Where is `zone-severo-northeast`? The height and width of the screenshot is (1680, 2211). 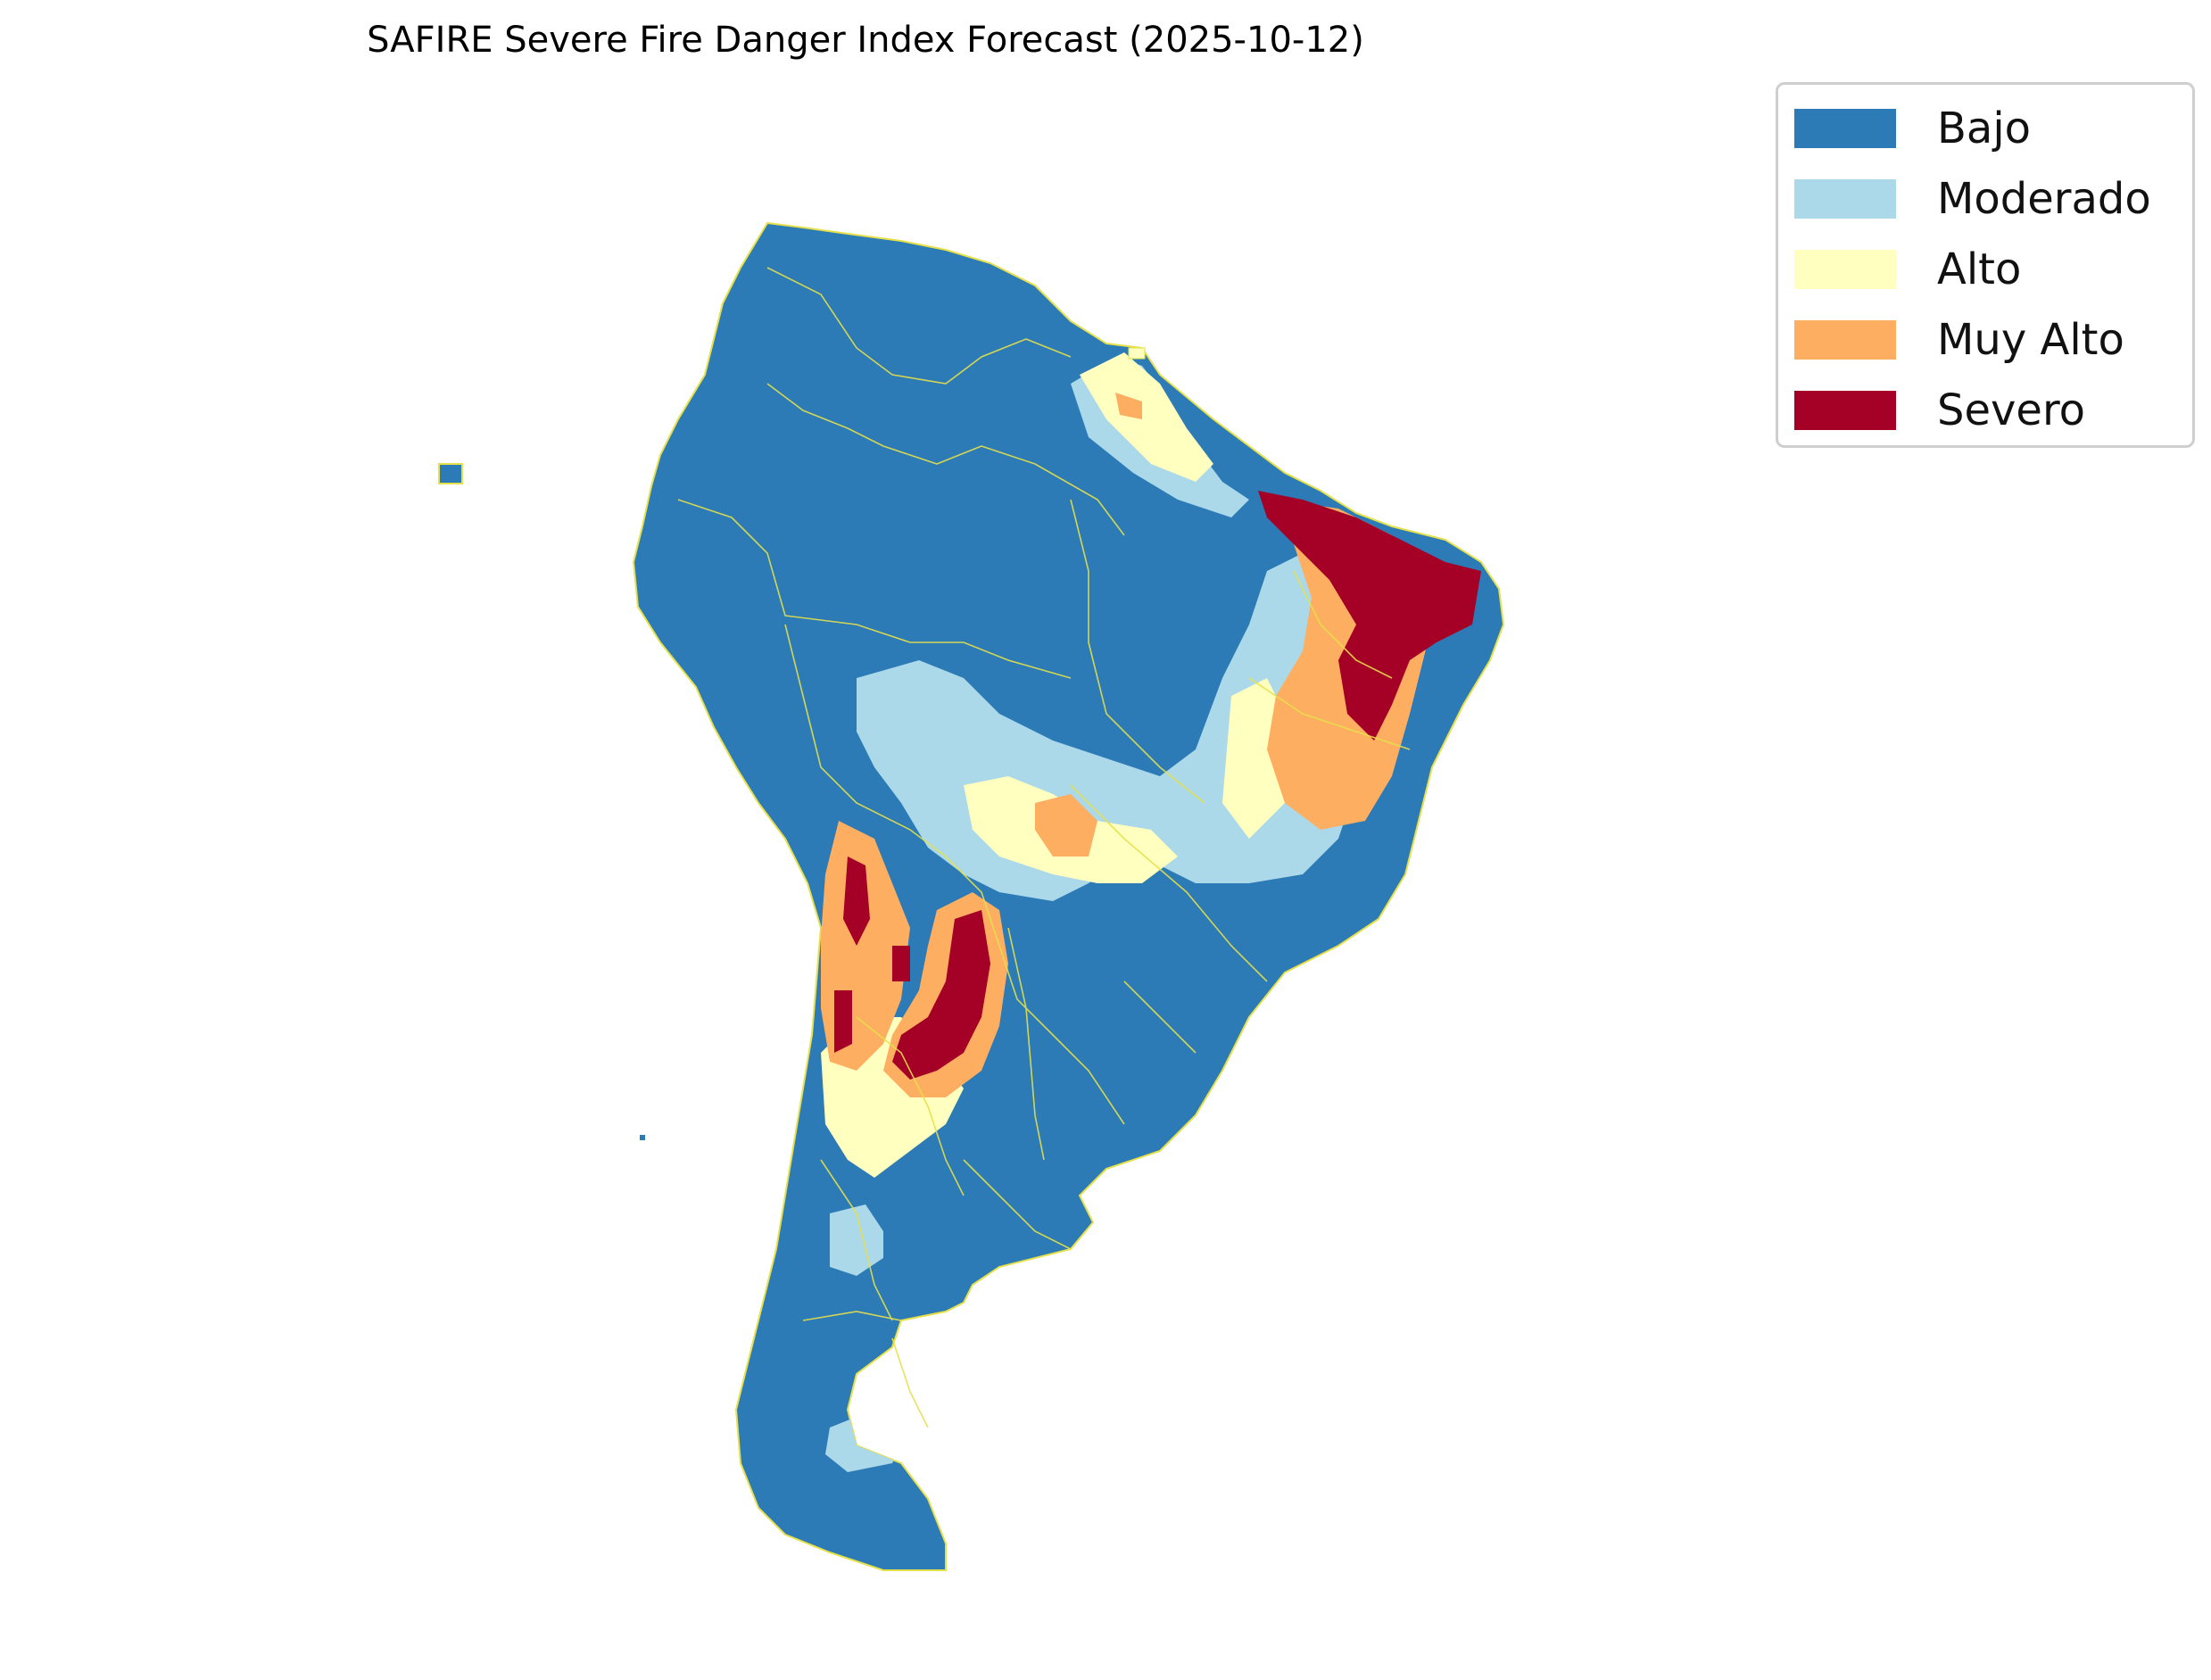
zone-severo-northeast is located at coordinates (1369, 616).